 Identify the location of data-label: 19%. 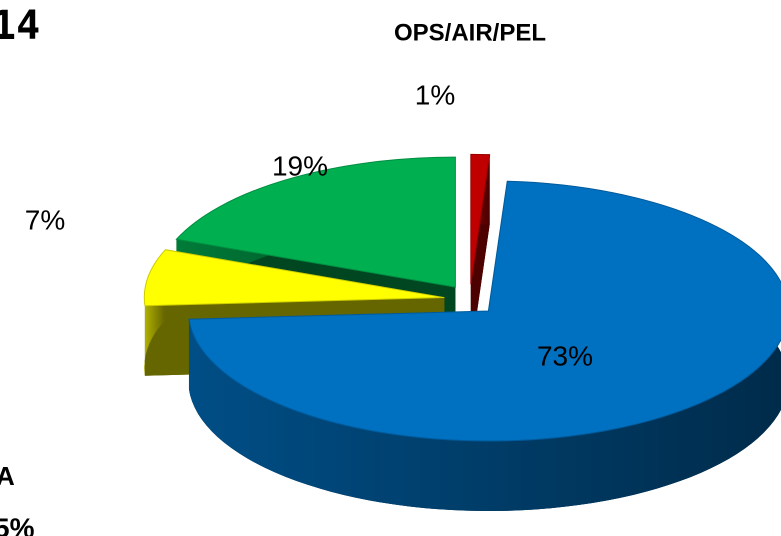
(300, 165).